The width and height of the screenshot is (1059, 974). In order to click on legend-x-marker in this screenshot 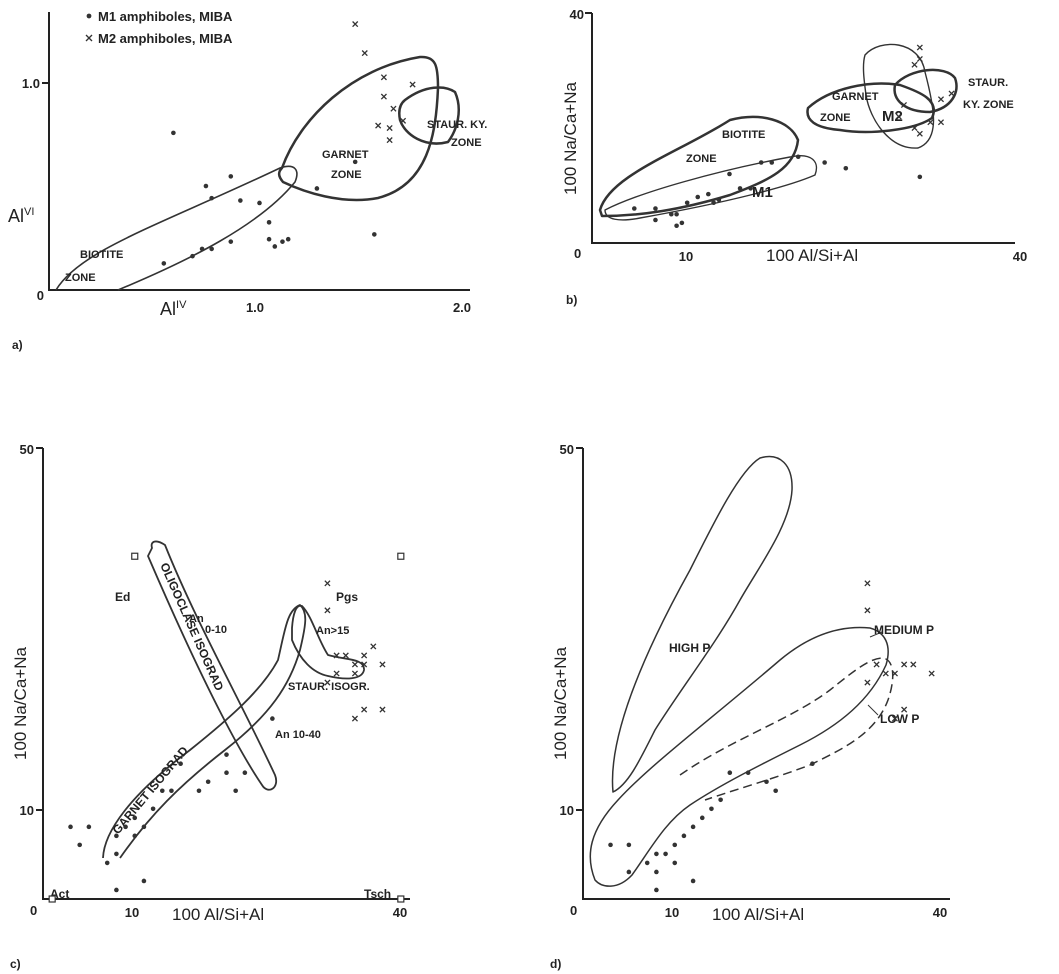, I will do `click(89, 38)`.